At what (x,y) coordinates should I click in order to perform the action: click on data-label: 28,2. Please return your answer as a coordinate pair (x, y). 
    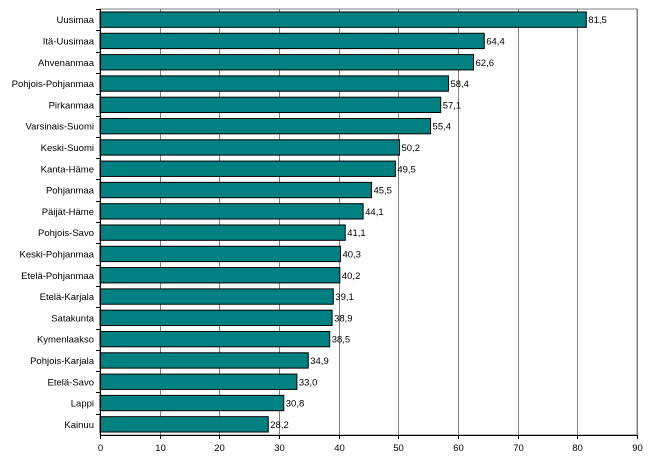
    Looking at the image, I should click on (279, 425).